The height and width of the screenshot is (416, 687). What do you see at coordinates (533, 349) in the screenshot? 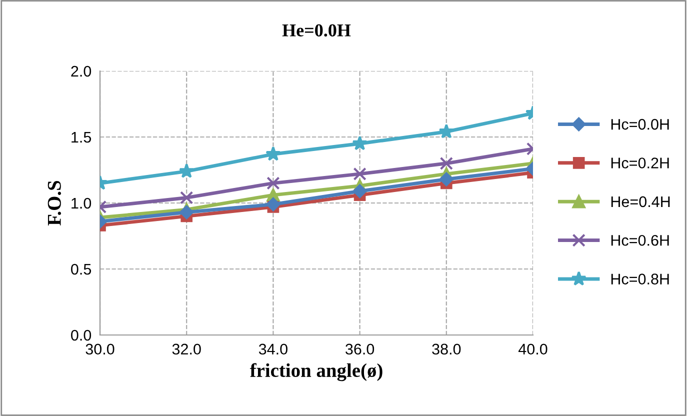
I see `x-tick-label: 40.0` at bounding box center [533, 349].